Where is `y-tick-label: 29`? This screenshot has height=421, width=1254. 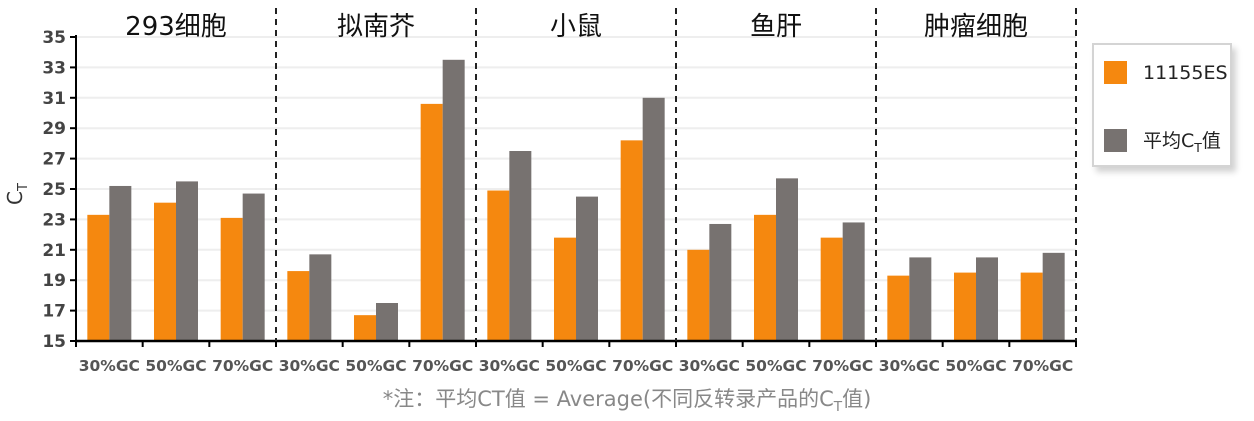
y-tick-label: 29 is located at coordinates (54, 129).